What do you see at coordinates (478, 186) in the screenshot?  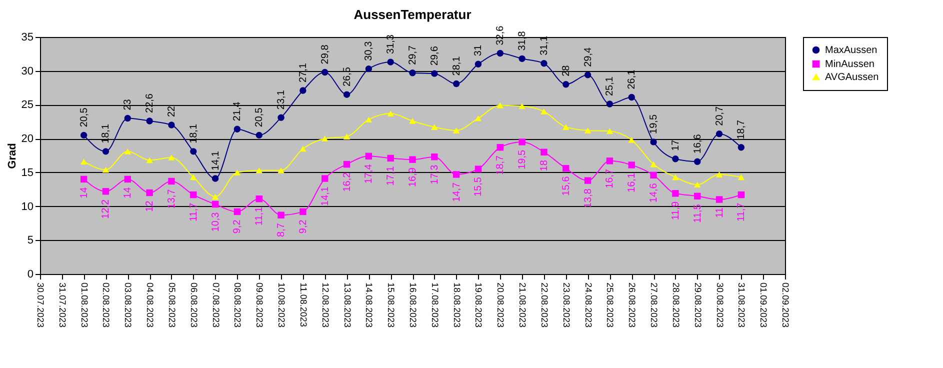 I see `data-label: 15,5` at bounding box center [478, 186].